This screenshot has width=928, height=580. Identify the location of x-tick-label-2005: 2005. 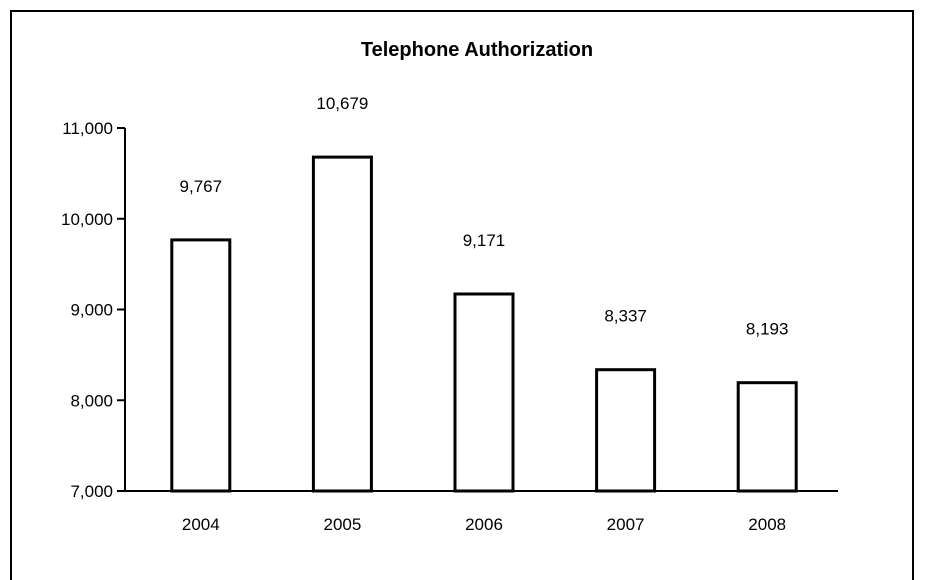
(342, 524).